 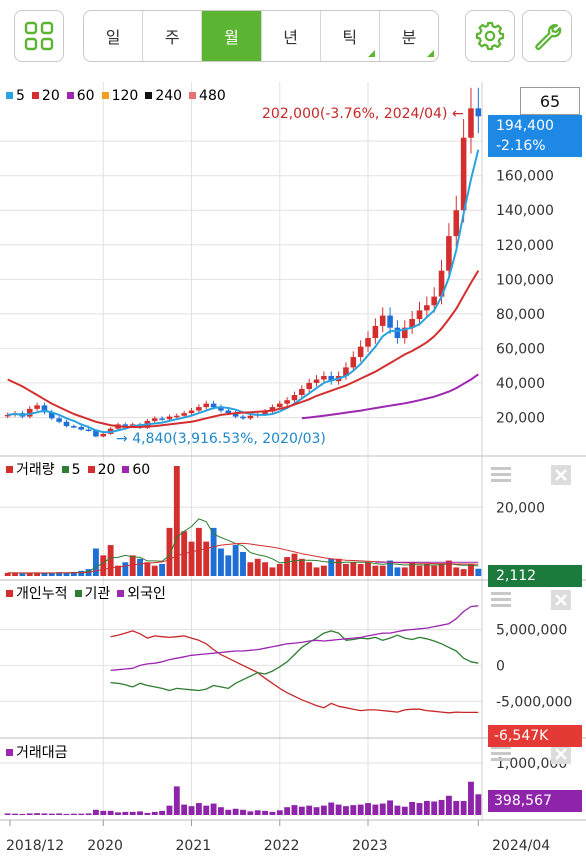 What do you see at coordinates (525, 246) in the screenshot?
I see `y-tick-label: 120,000` at bounding box center [525, 246].